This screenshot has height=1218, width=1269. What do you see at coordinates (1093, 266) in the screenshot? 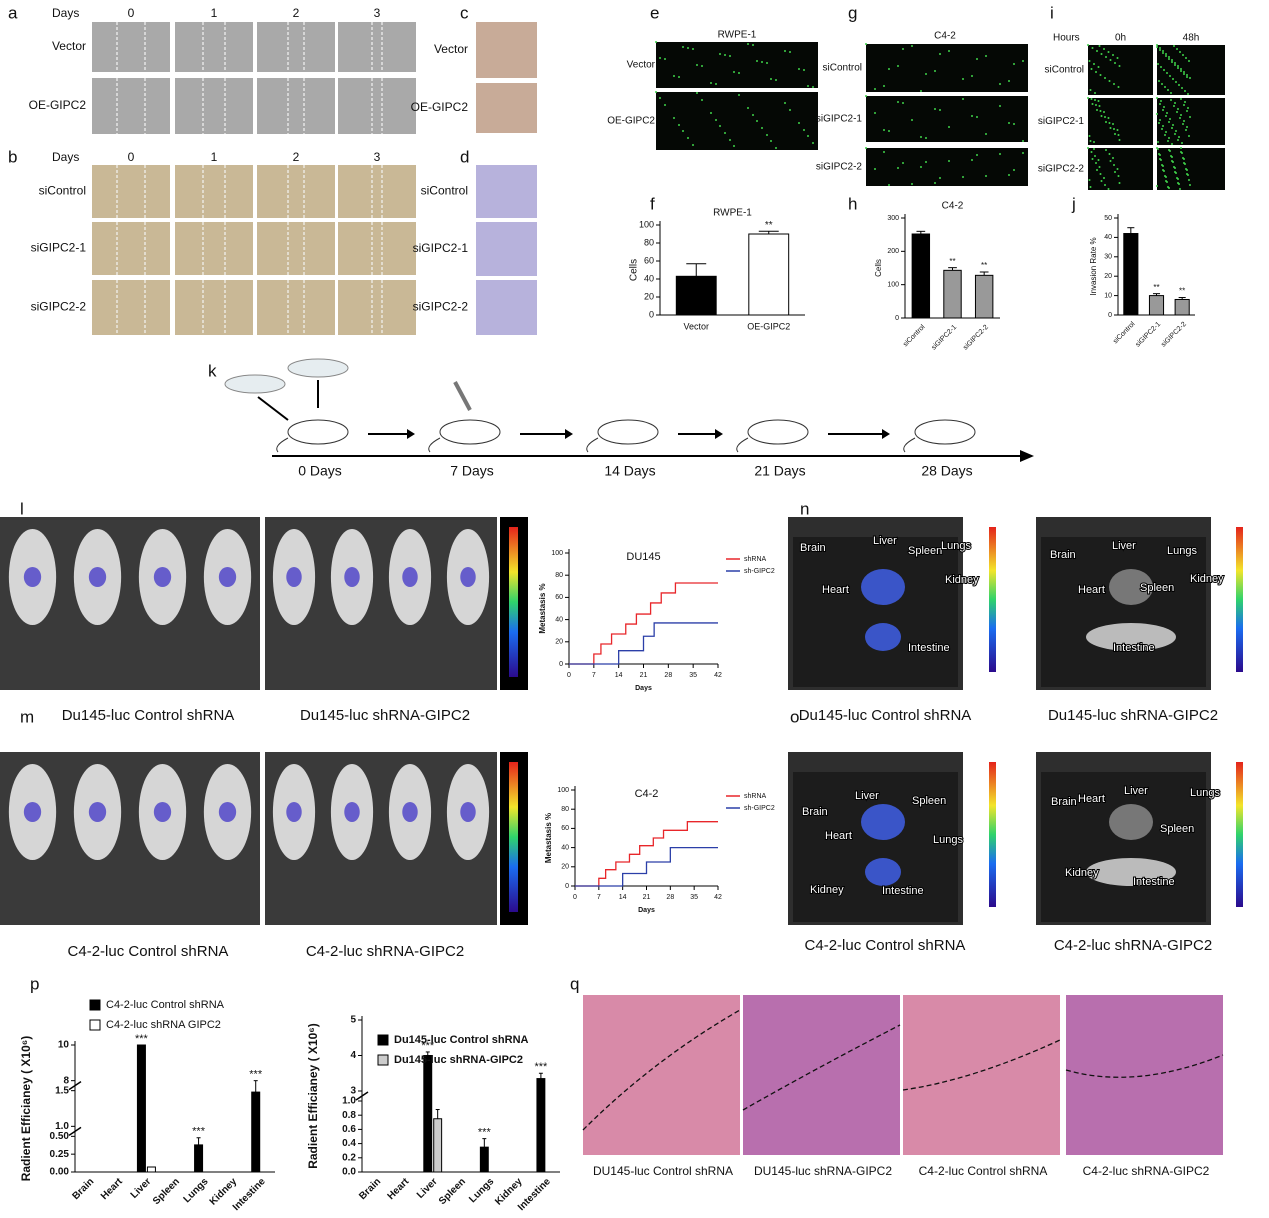
I see `y-axis-label: Invasion Rate %` at bounding box center [1093, 266].